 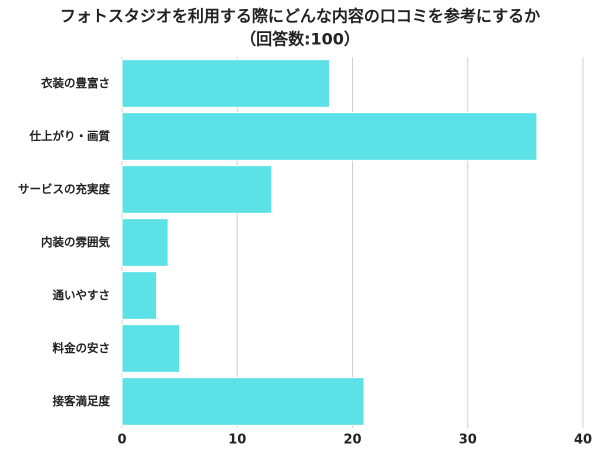 I want to click on x-tick-label: 20, so click(x=352, y=440).